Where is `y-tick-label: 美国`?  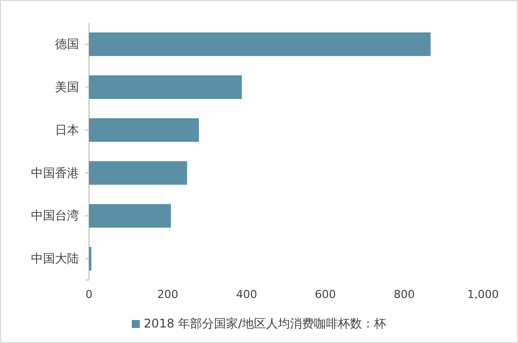 y-tick-label: 美国 is located at coordinates (67, 87).